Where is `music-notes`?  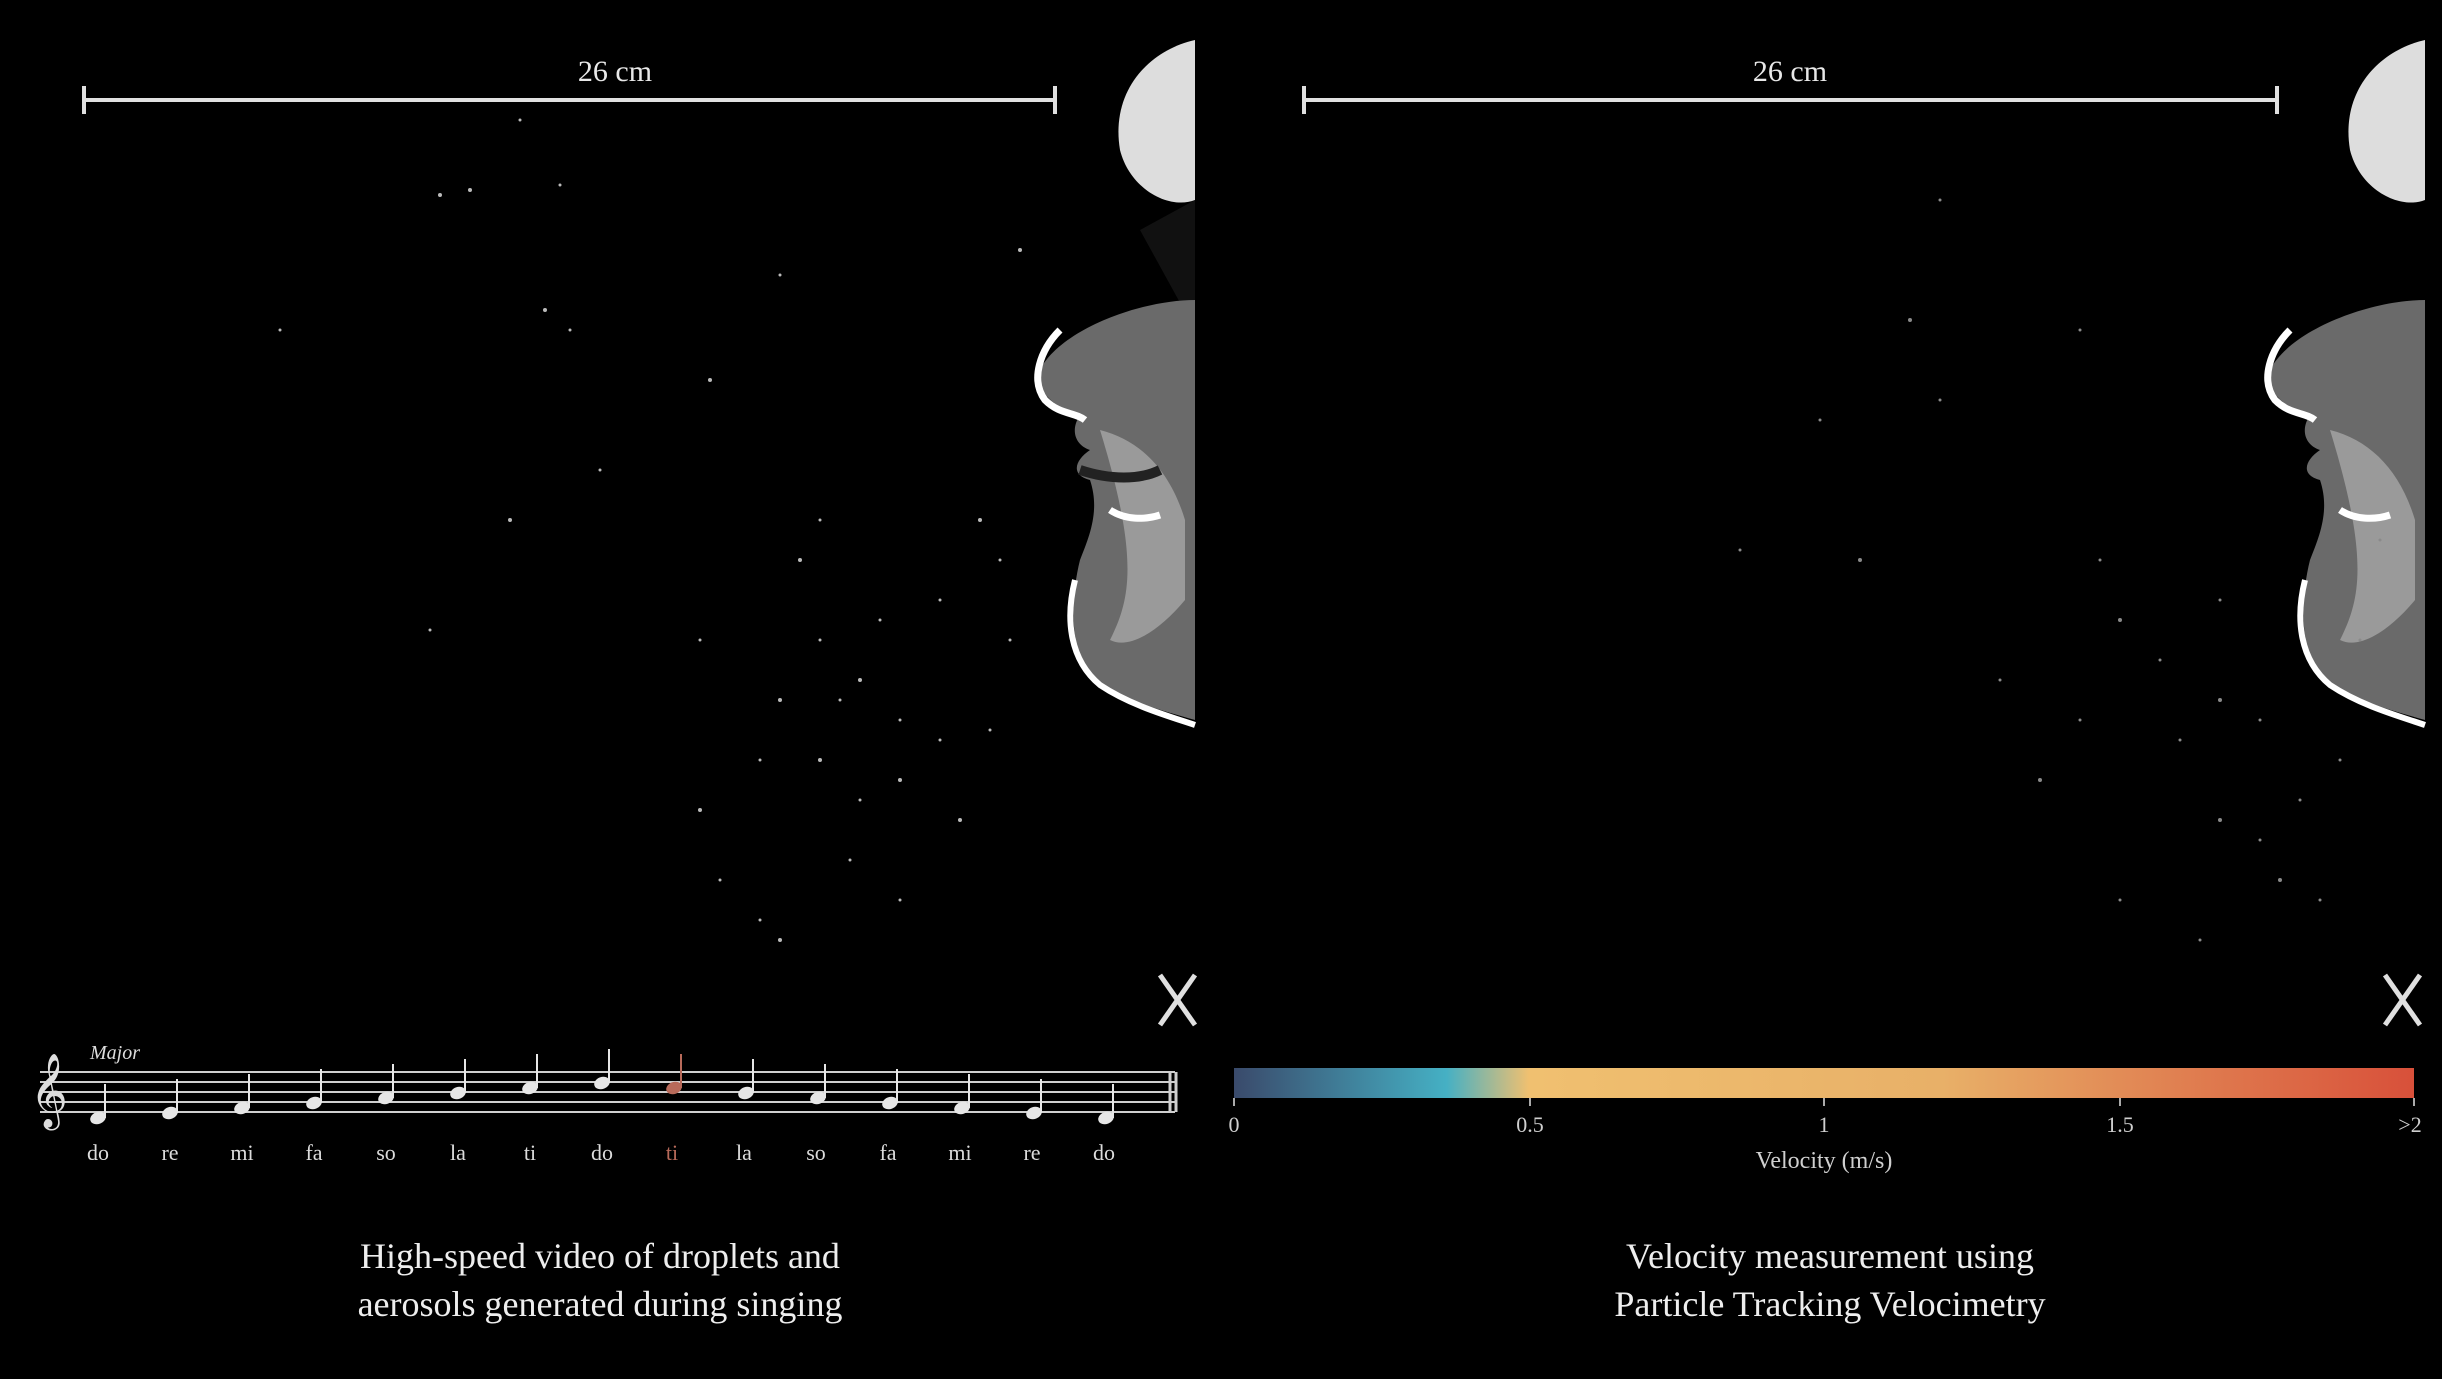
music-notes is located at coordinates (602, 1087).